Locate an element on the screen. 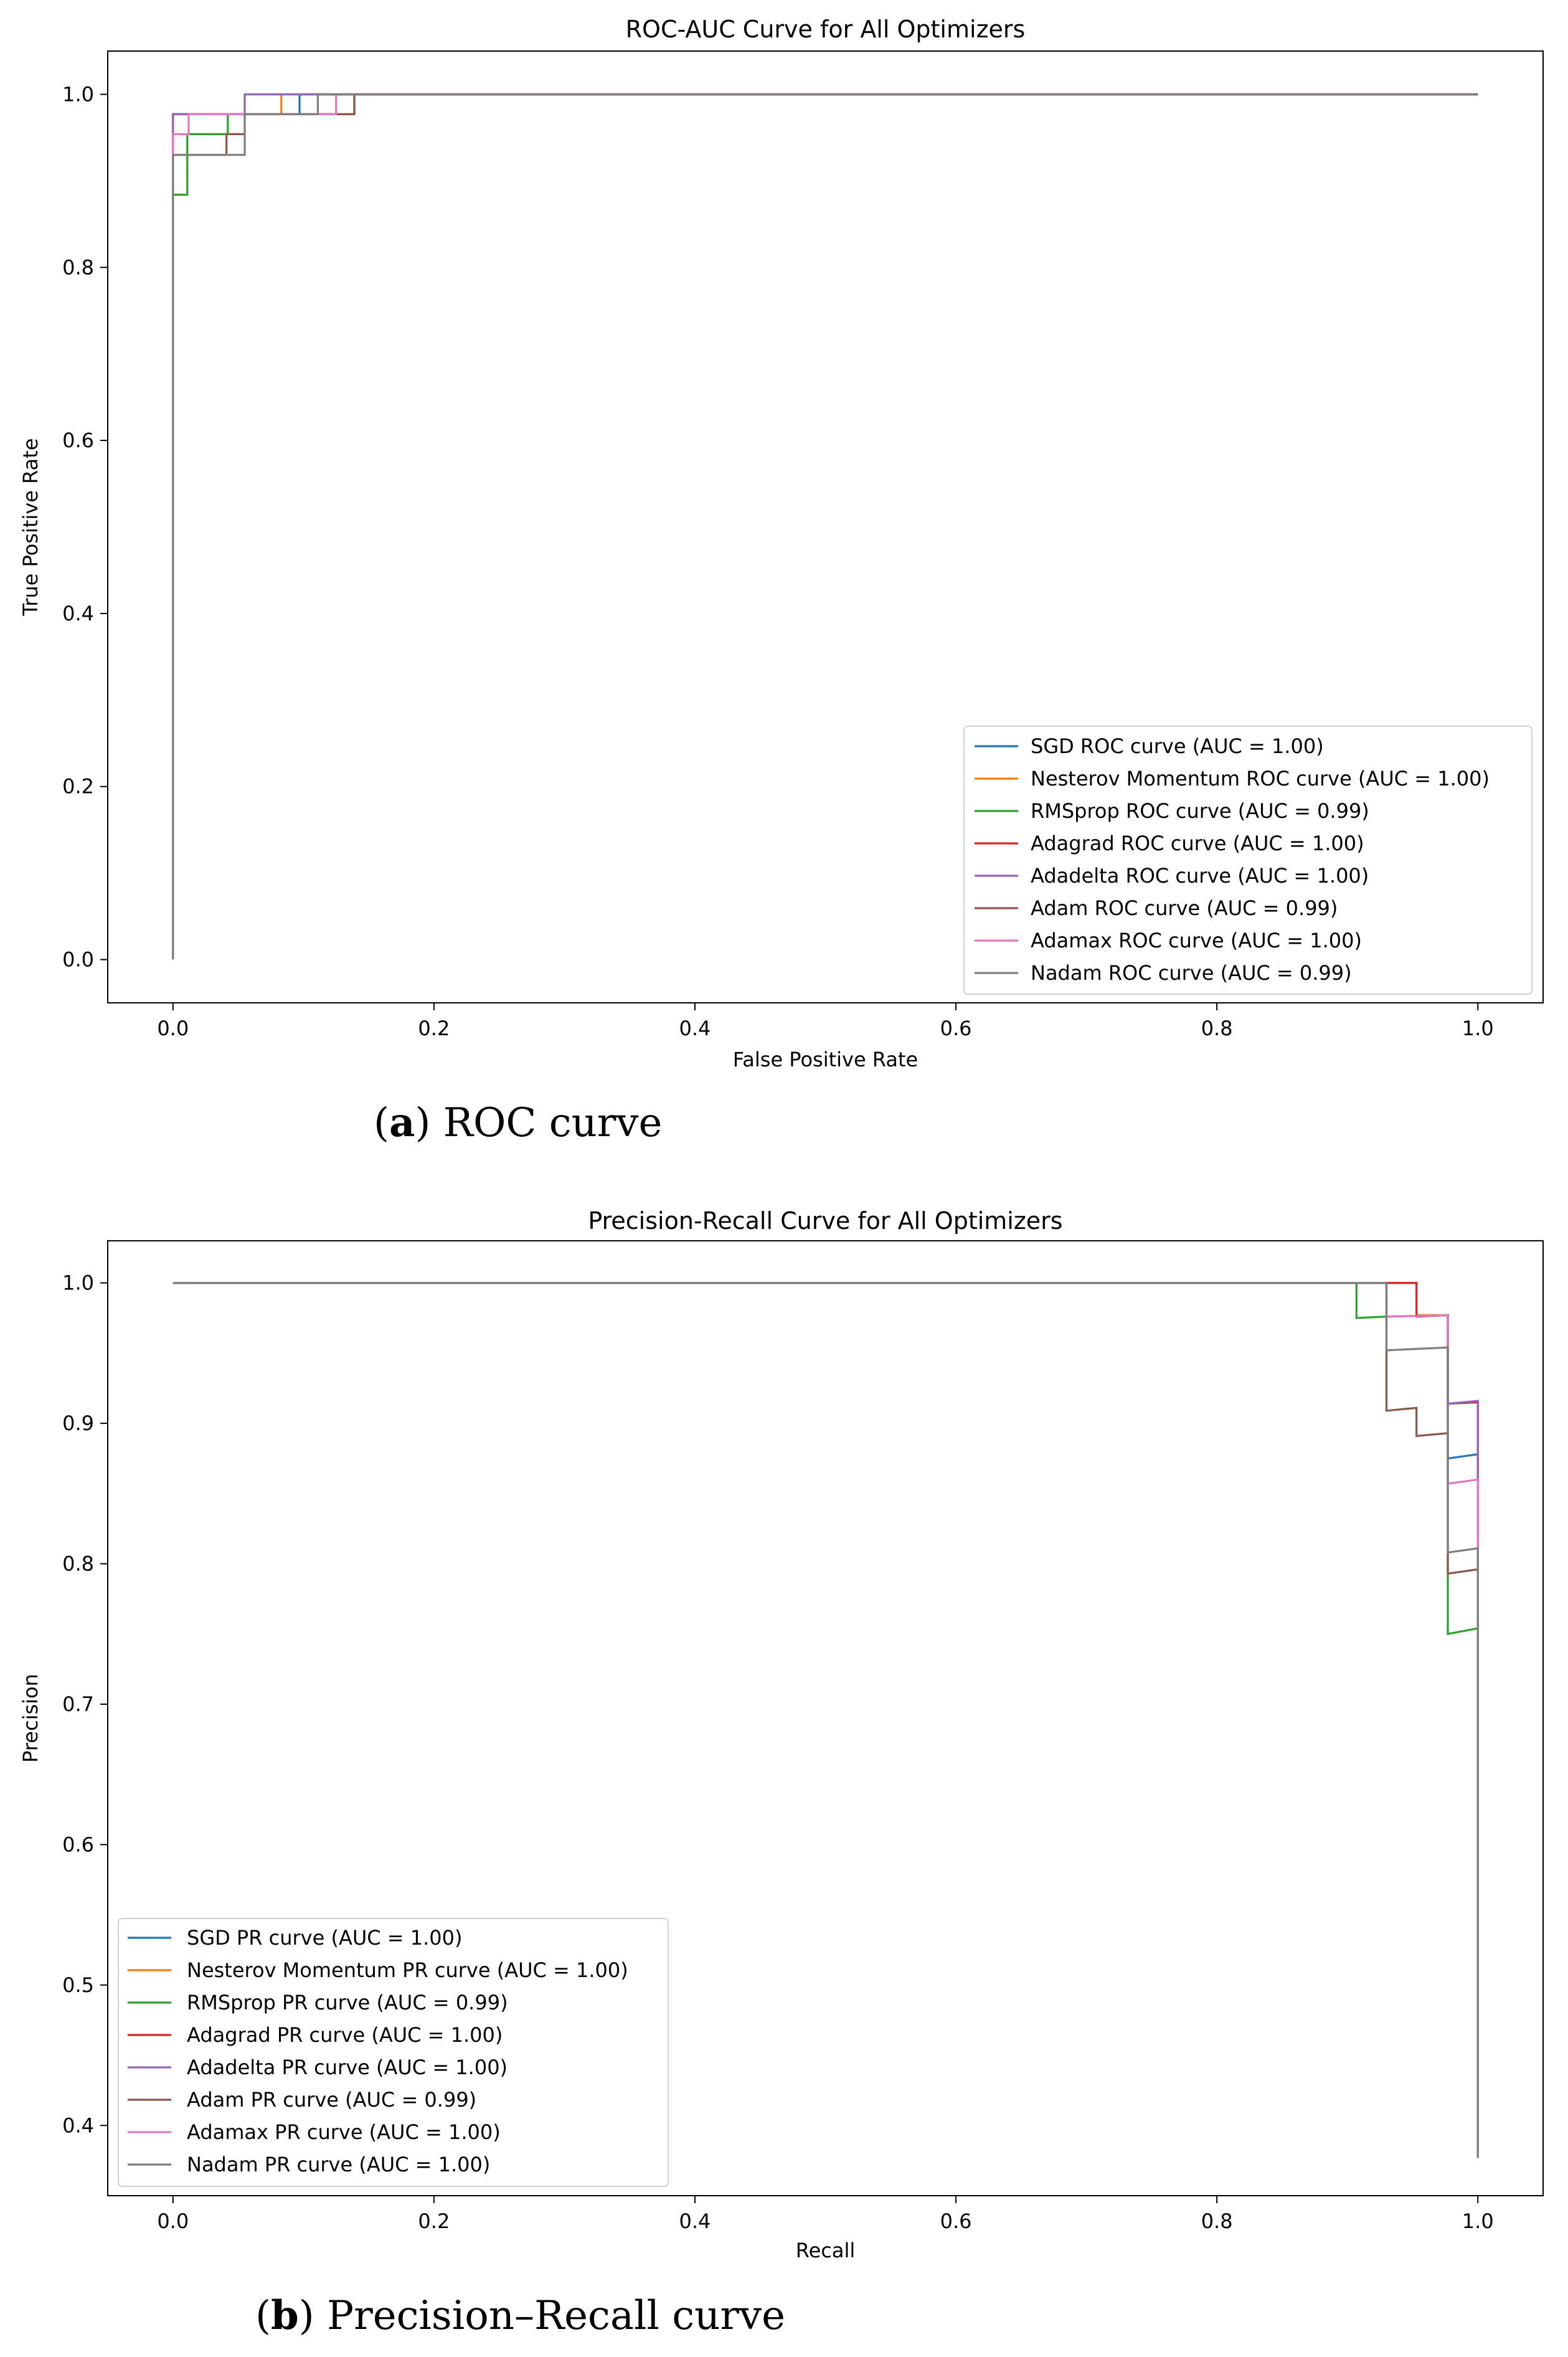  pr-legend-box is located at coordinates (393, 2052).